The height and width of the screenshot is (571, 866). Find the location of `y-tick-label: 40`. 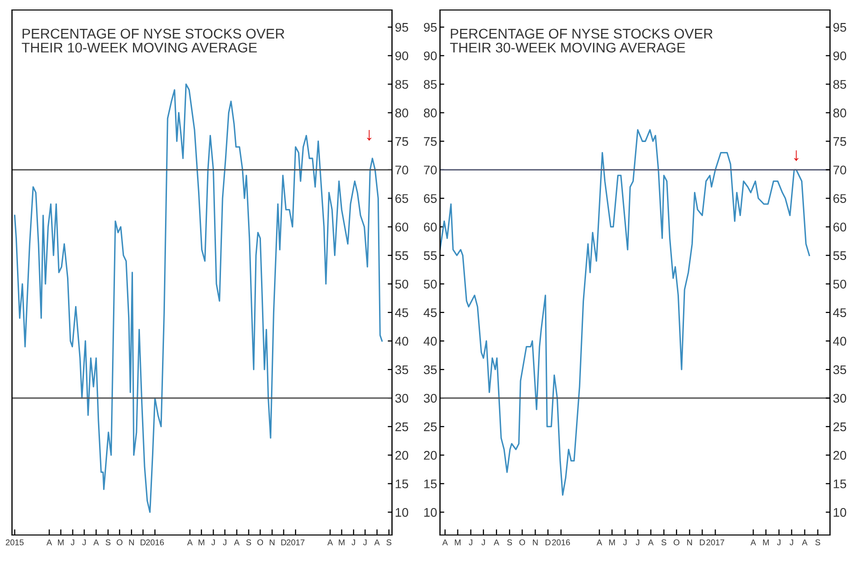

y-tick-label: 40 is located at coordinates (430, 341).